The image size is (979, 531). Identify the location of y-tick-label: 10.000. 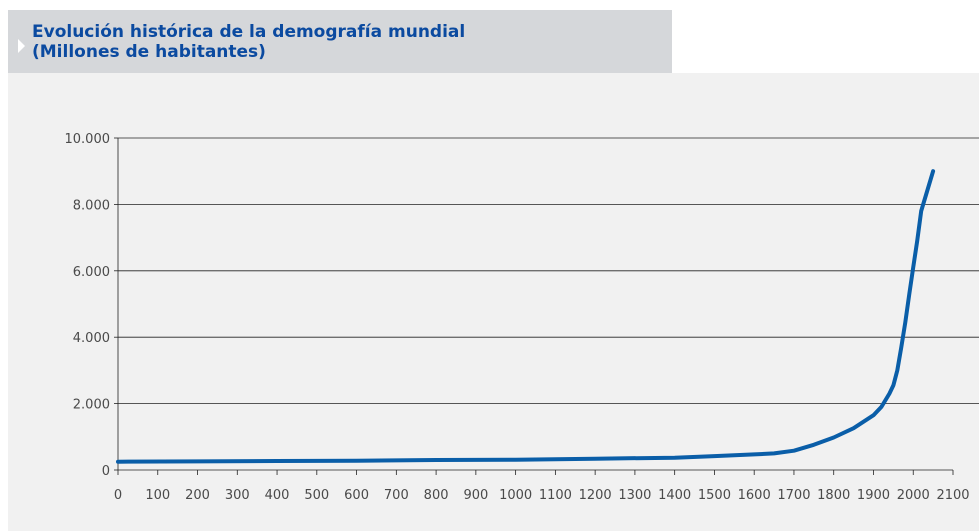
(88, 139).